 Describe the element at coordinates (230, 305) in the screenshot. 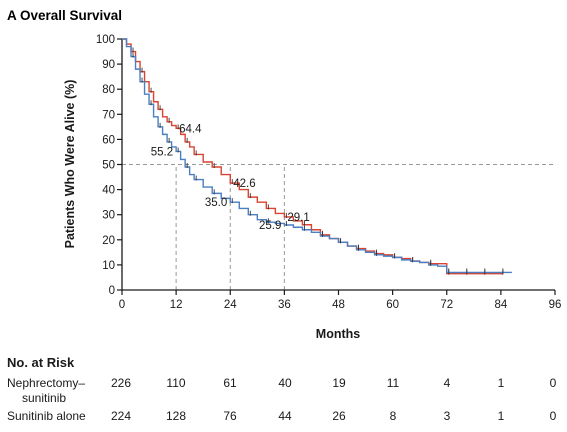

I see `x-tick-label: 24` at that location.